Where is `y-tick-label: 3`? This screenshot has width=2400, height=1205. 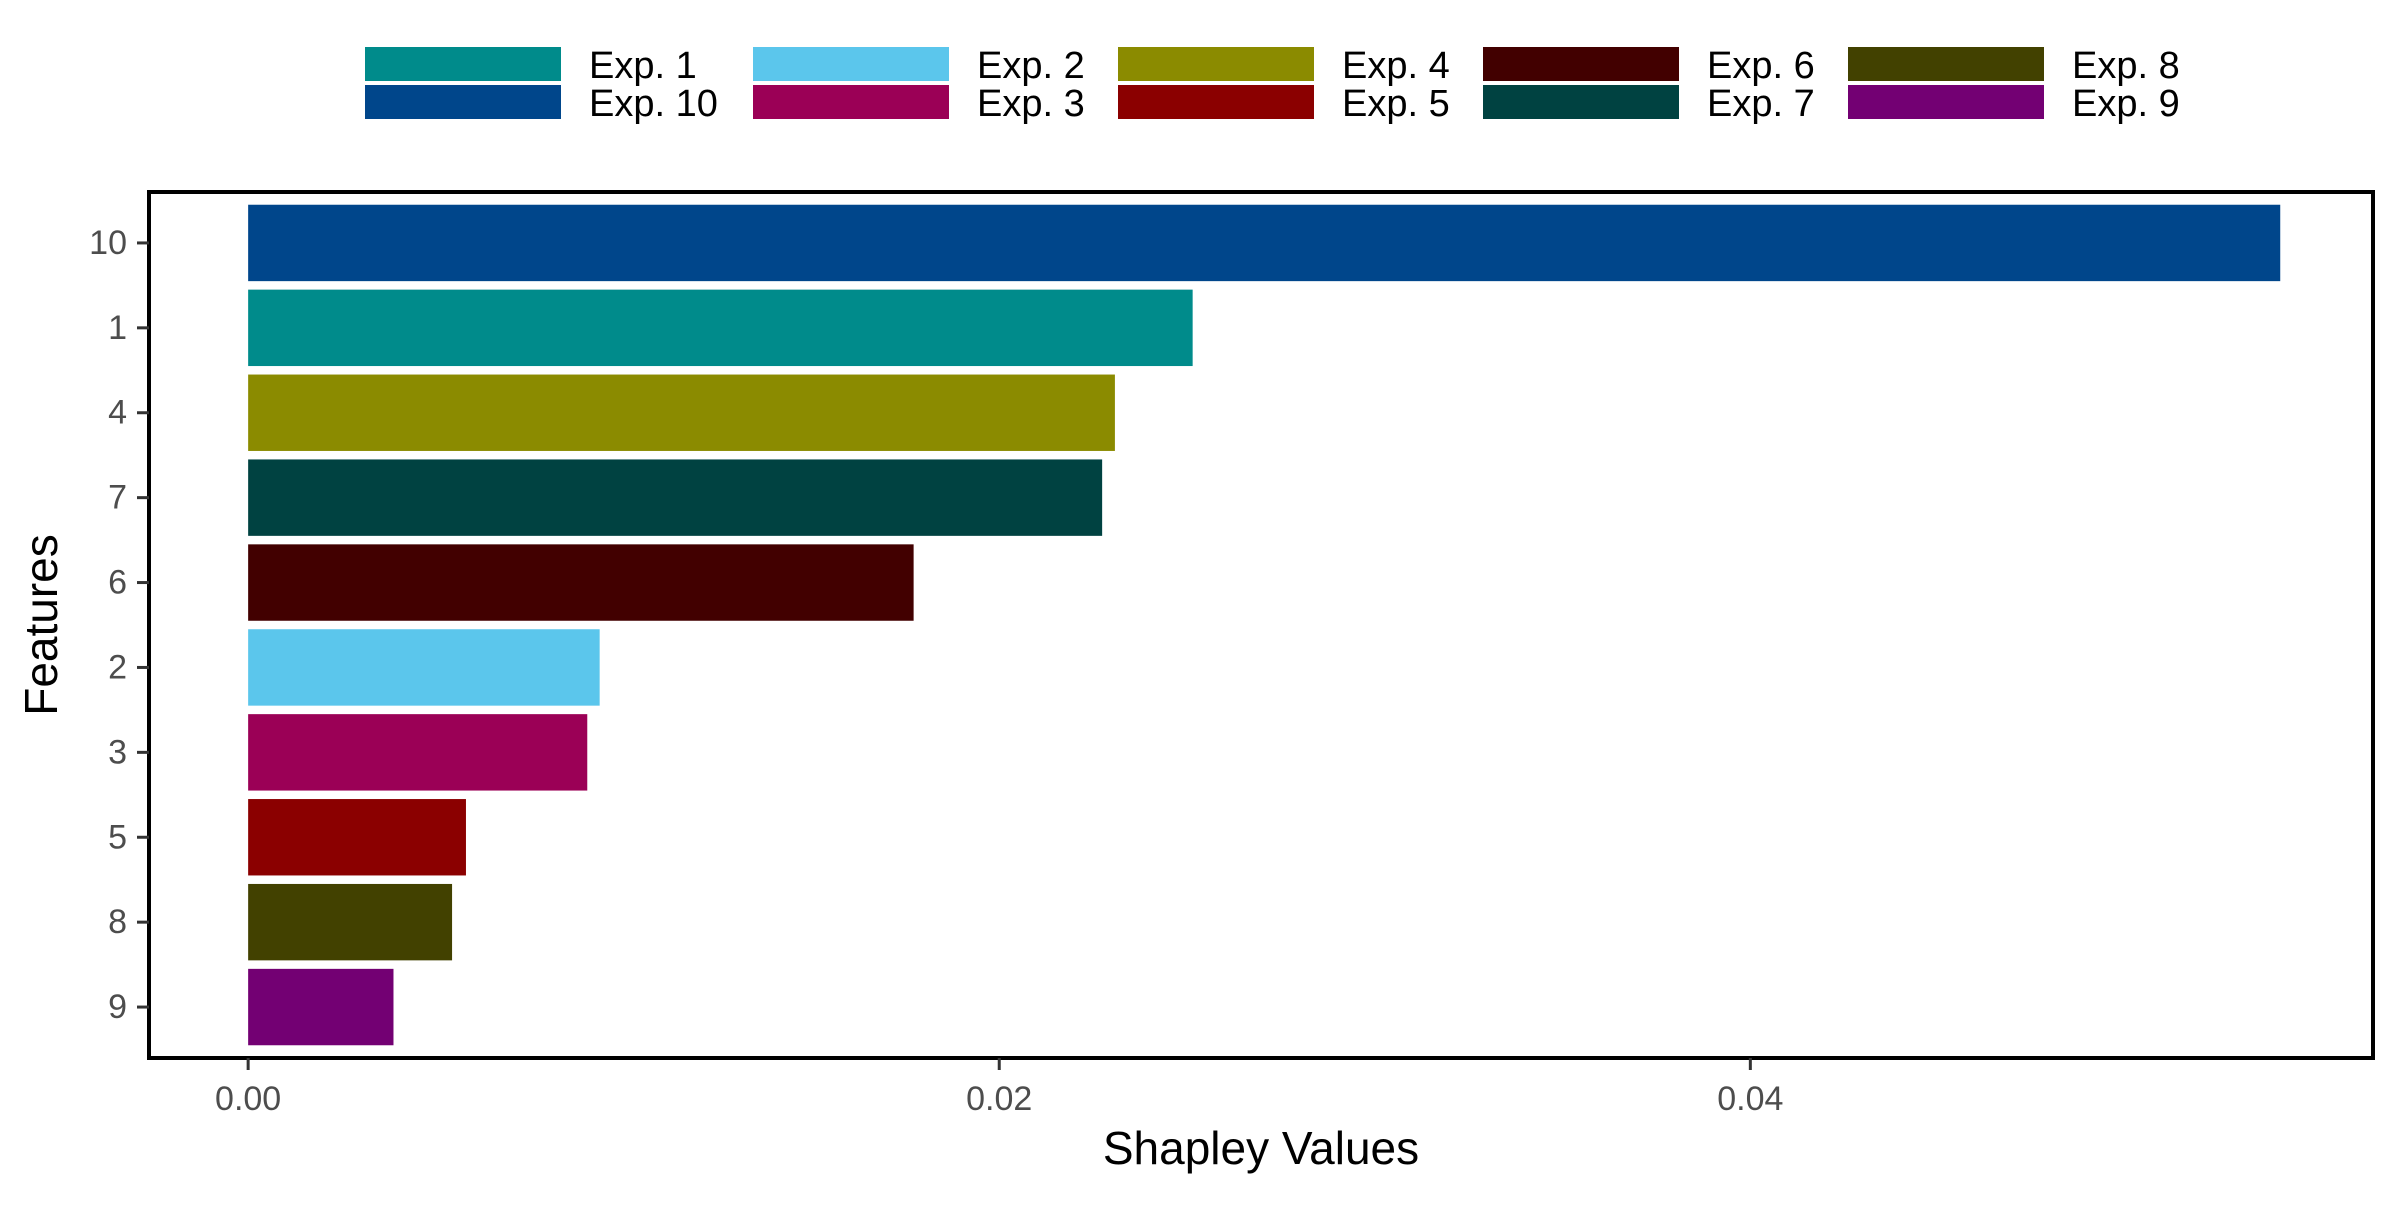
y-tick-label: 3 is located at coordinates (117, 752).